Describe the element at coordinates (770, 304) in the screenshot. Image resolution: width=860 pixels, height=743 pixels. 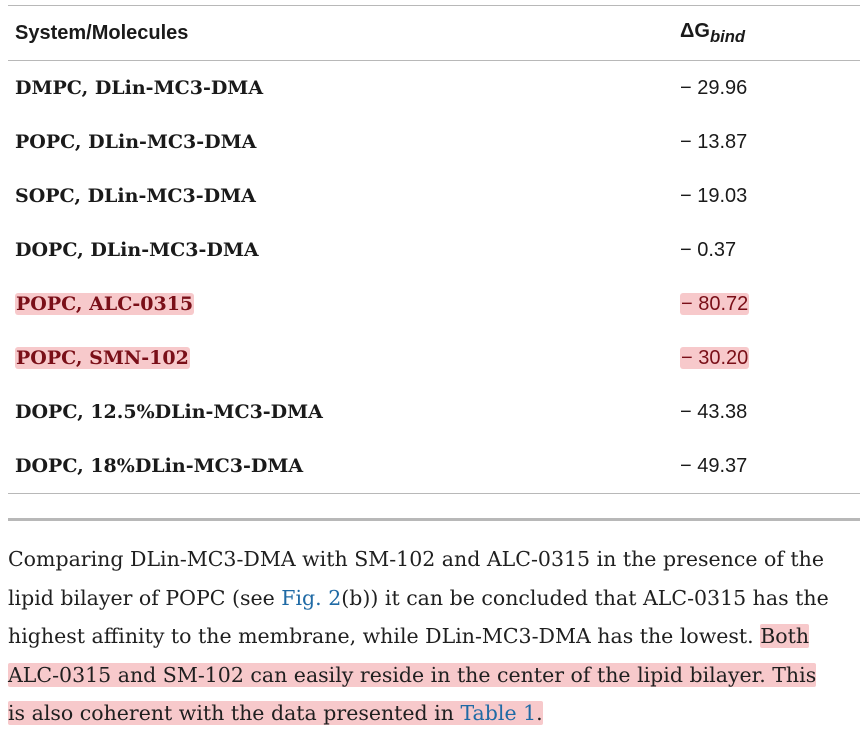
I see `row-value: − 80.72` at that location.